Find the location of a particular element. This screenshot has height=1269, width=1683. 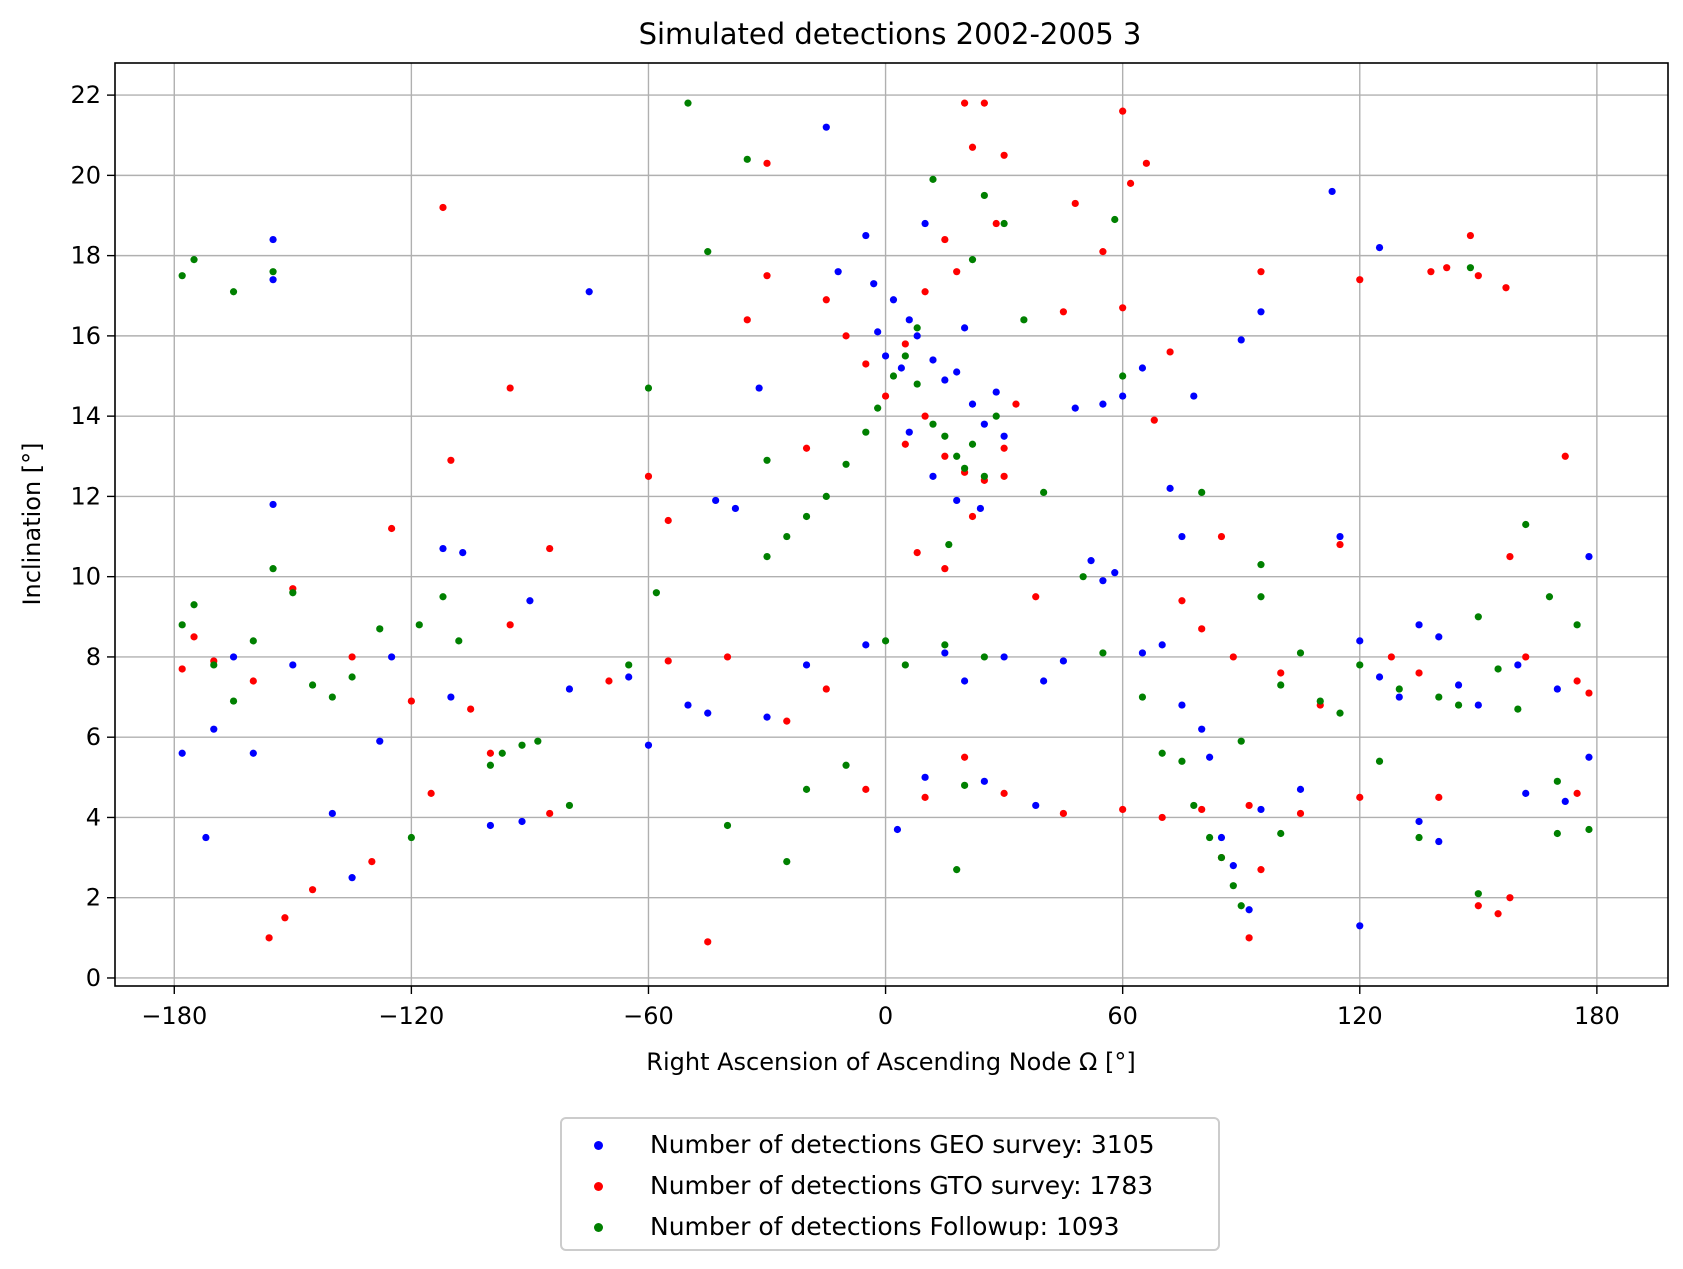

legend-label-geo: Number of detections GEO survey: 3105 is located at coordinates (902, 1144).